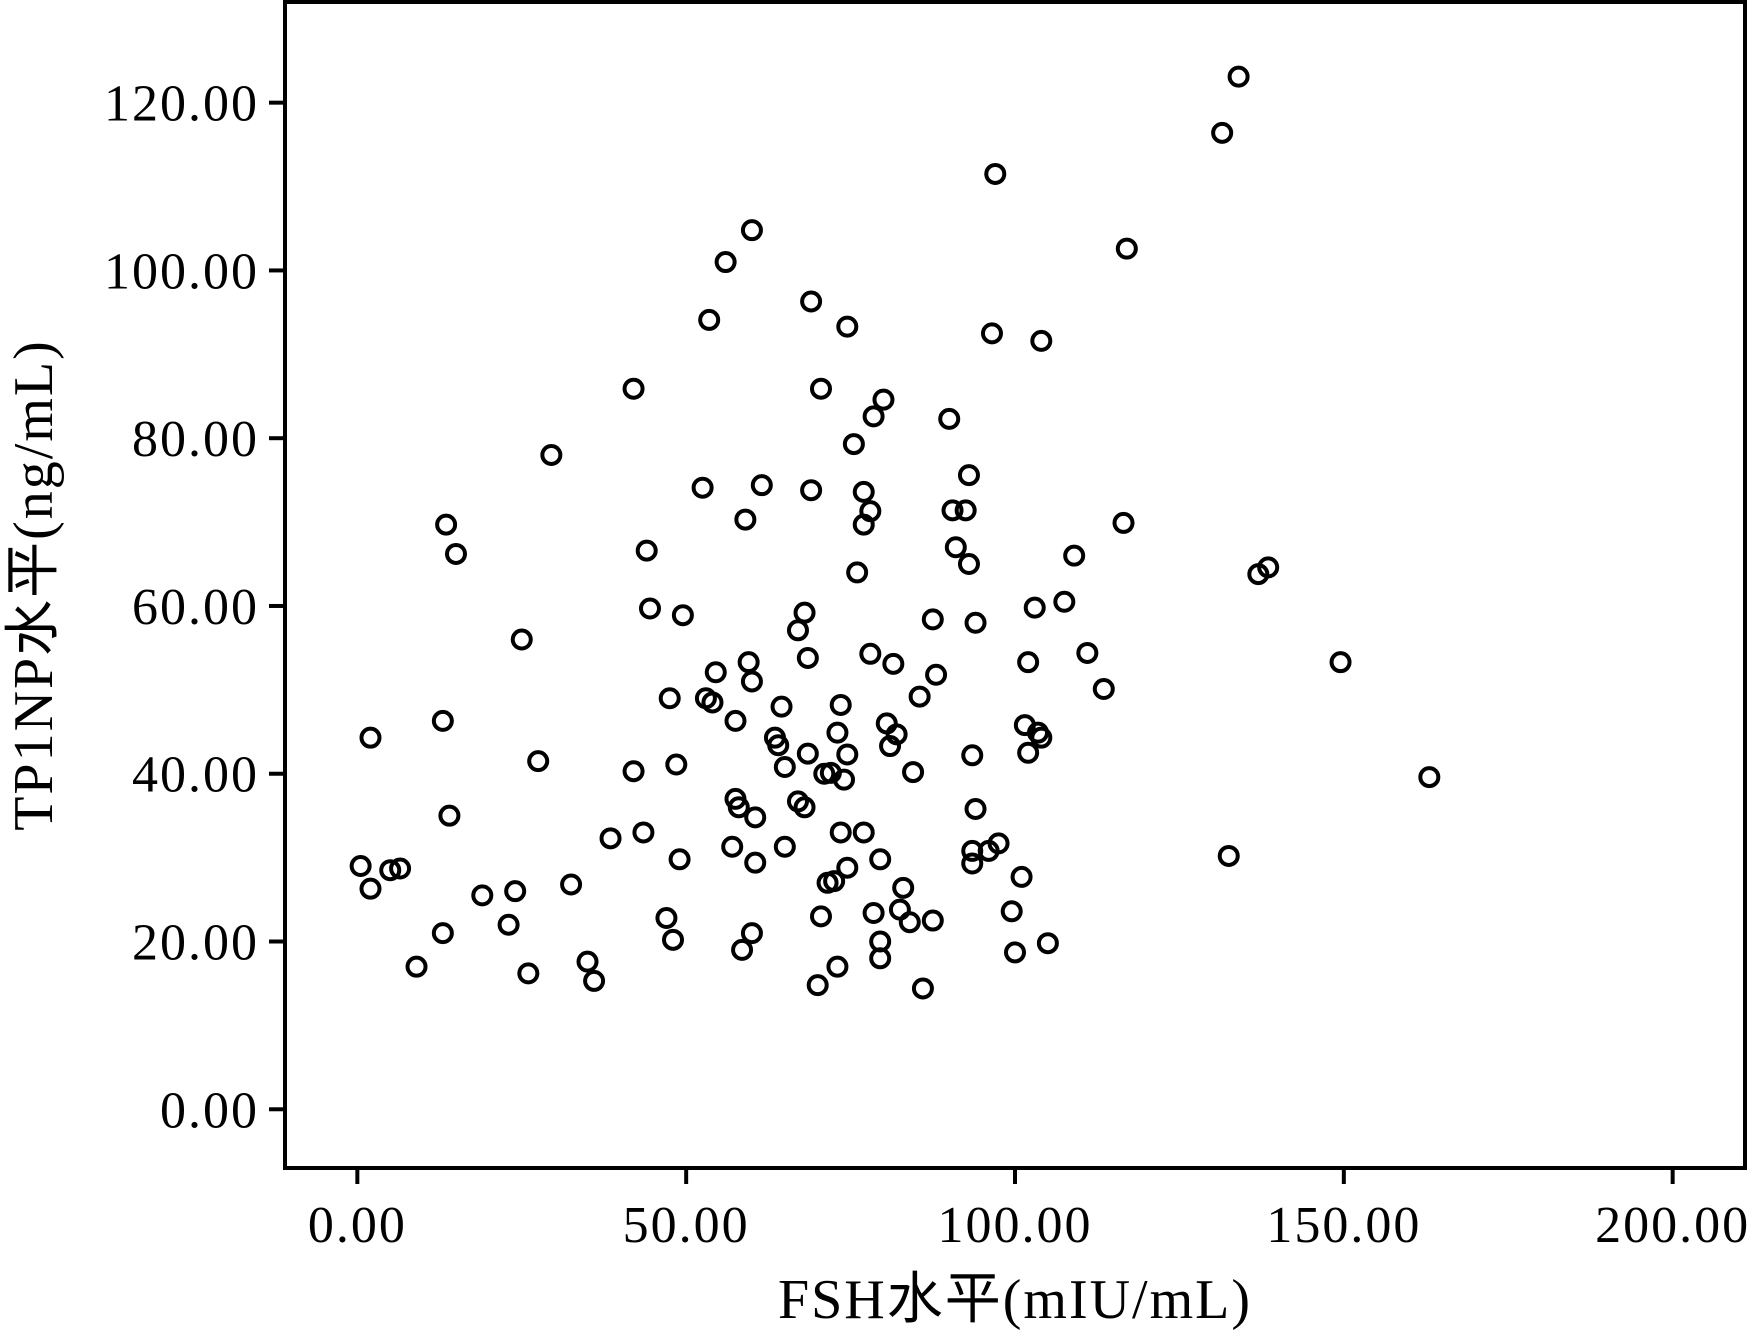 This screenshot has width=1749, height=1332. What do you see at coordinates (34, 585) in the screenshot?
I see `y-axis-title: TP1NP水平(ng/mL)` at bounding box center [34, 585].